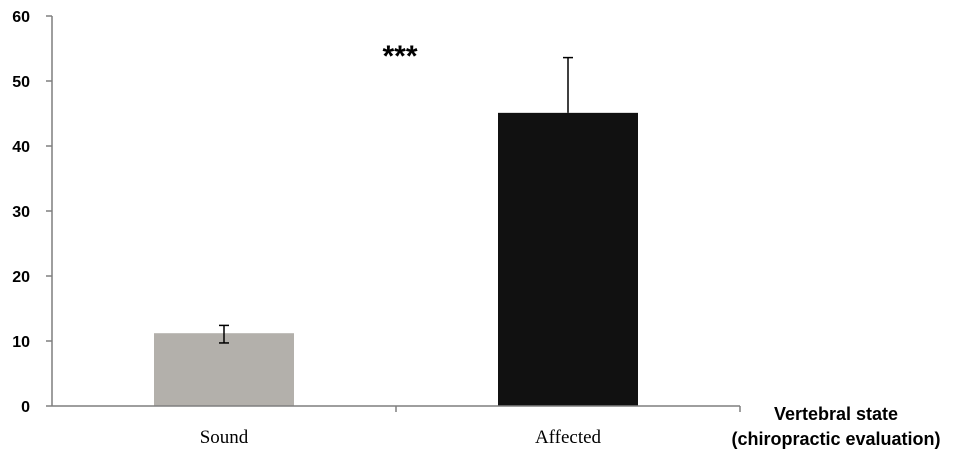 The width and height of the screenshot is (964, 457). Describe the element at coordinates (224, 437) in the screenshot. I see `x-category-label: Sound` at that location.